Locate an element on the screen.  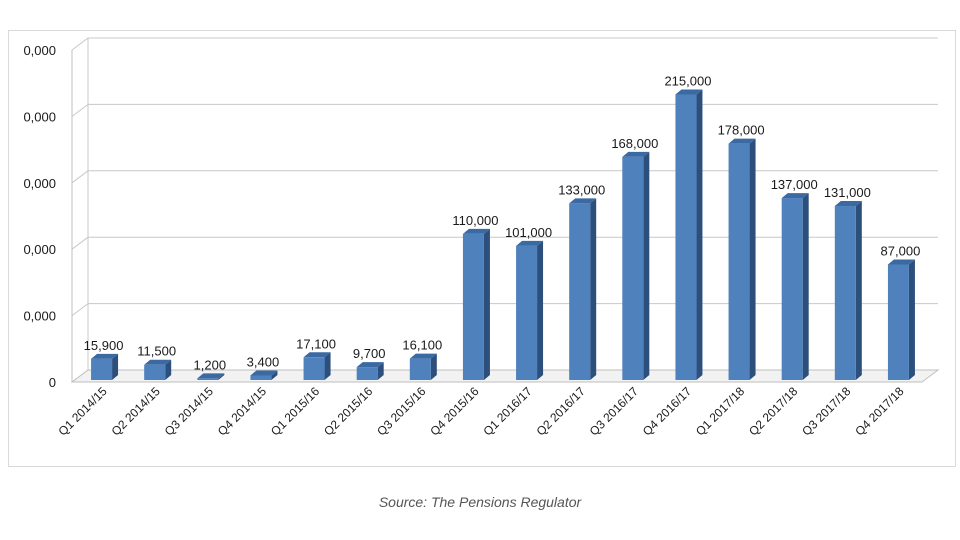
data-label: 101,000 is located at coordinates (528, 232).